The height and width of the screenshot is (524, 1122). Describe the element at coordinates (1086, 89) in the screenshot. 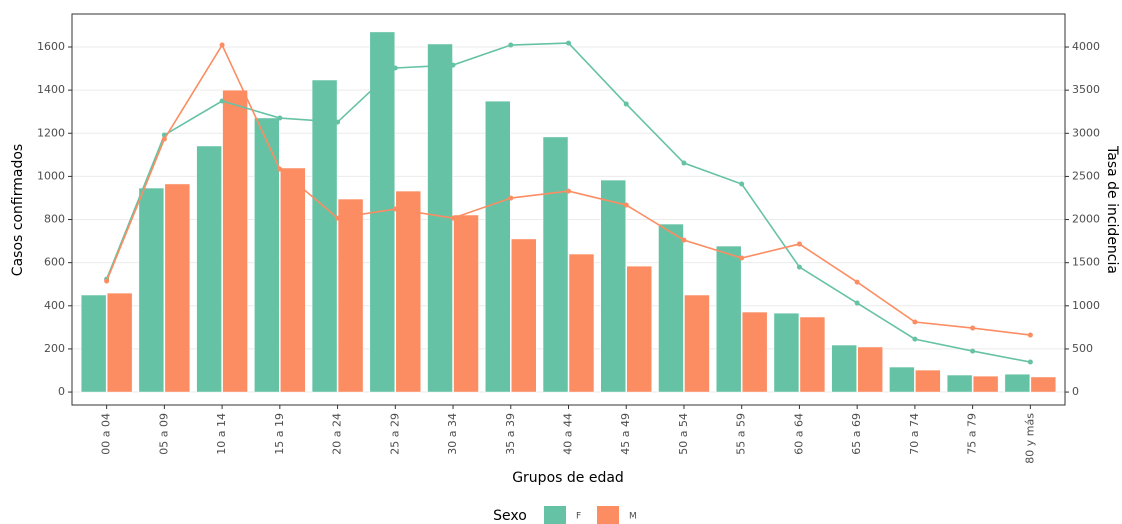

I see `y2-tick-label: 3500` at that location.